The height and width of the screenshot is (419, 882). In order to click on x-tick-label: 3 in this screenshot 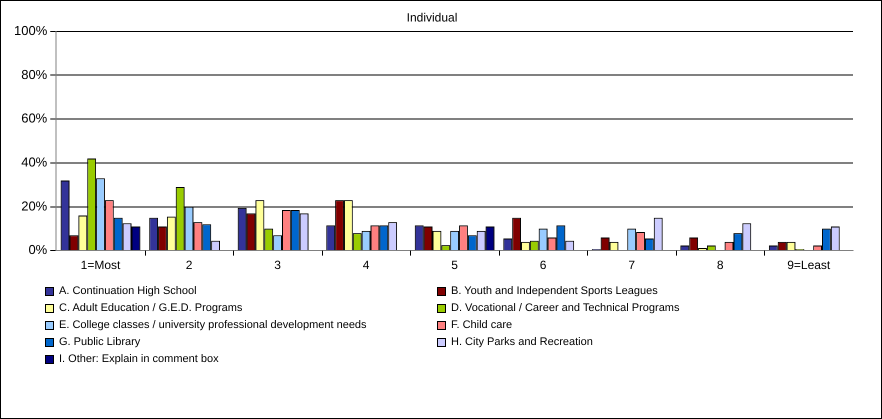, I will do `click(278, 265)`.